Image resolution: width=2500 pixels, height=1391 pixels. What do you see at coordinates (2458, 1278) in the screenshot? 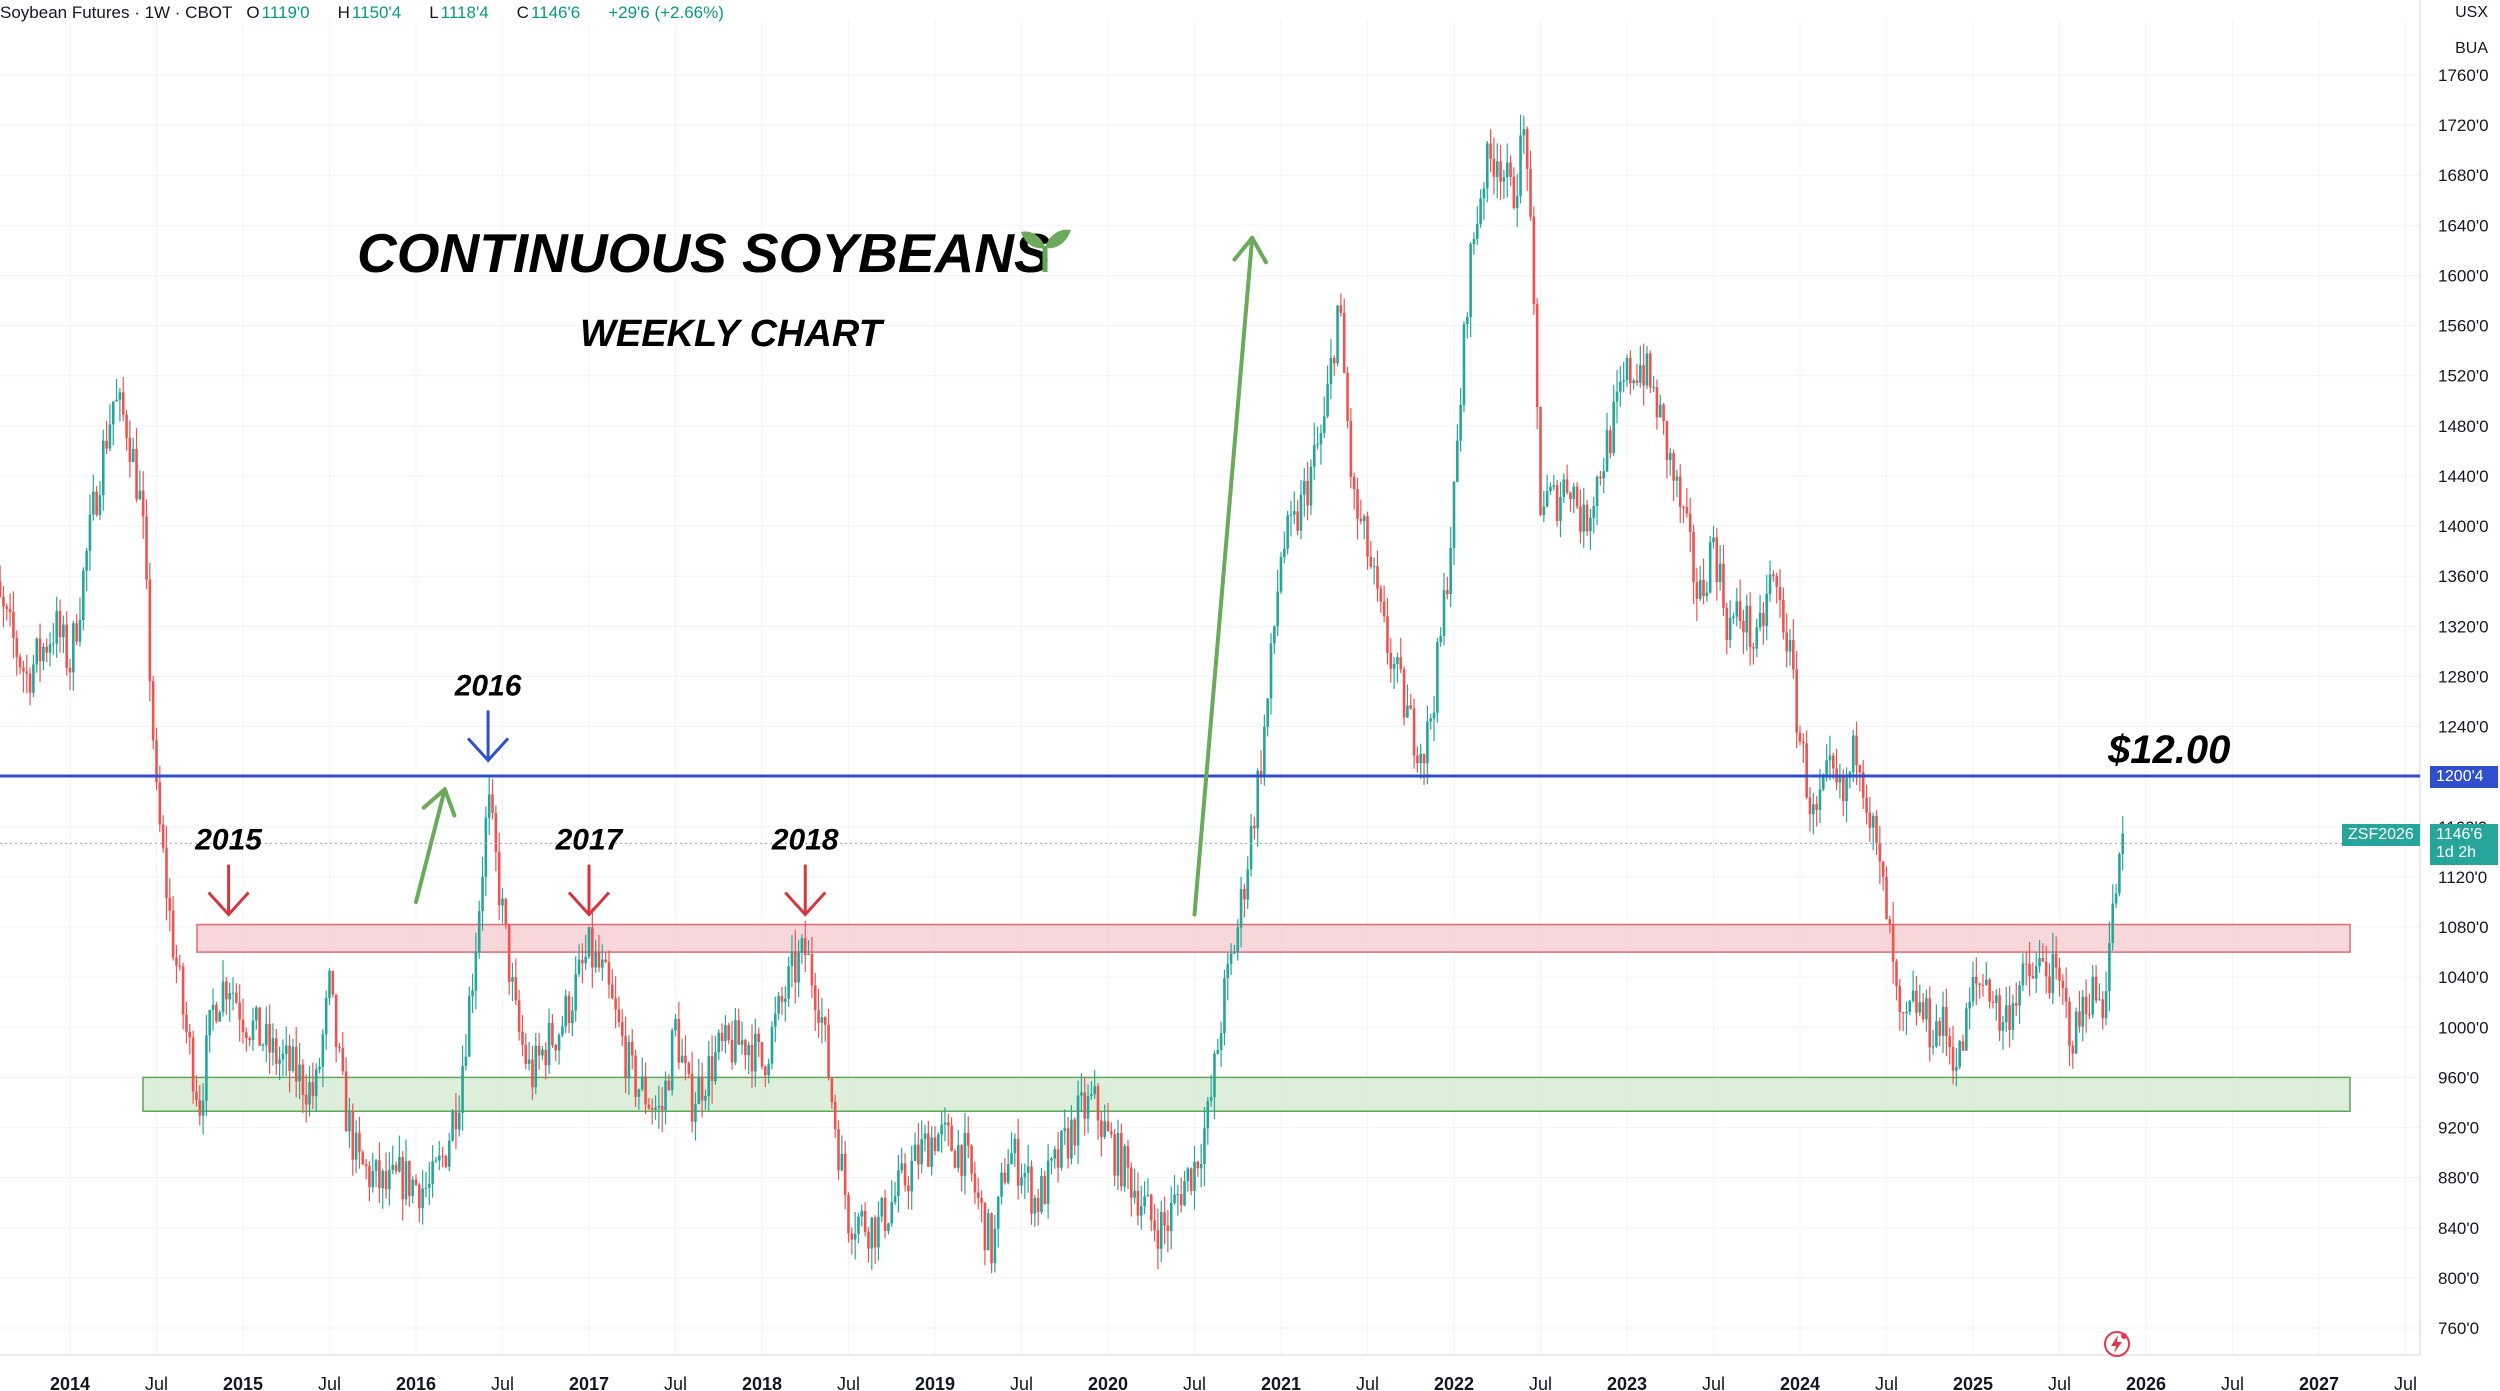
I see `price-tick-label: 800'0` at bounding box center [2458, 1278].